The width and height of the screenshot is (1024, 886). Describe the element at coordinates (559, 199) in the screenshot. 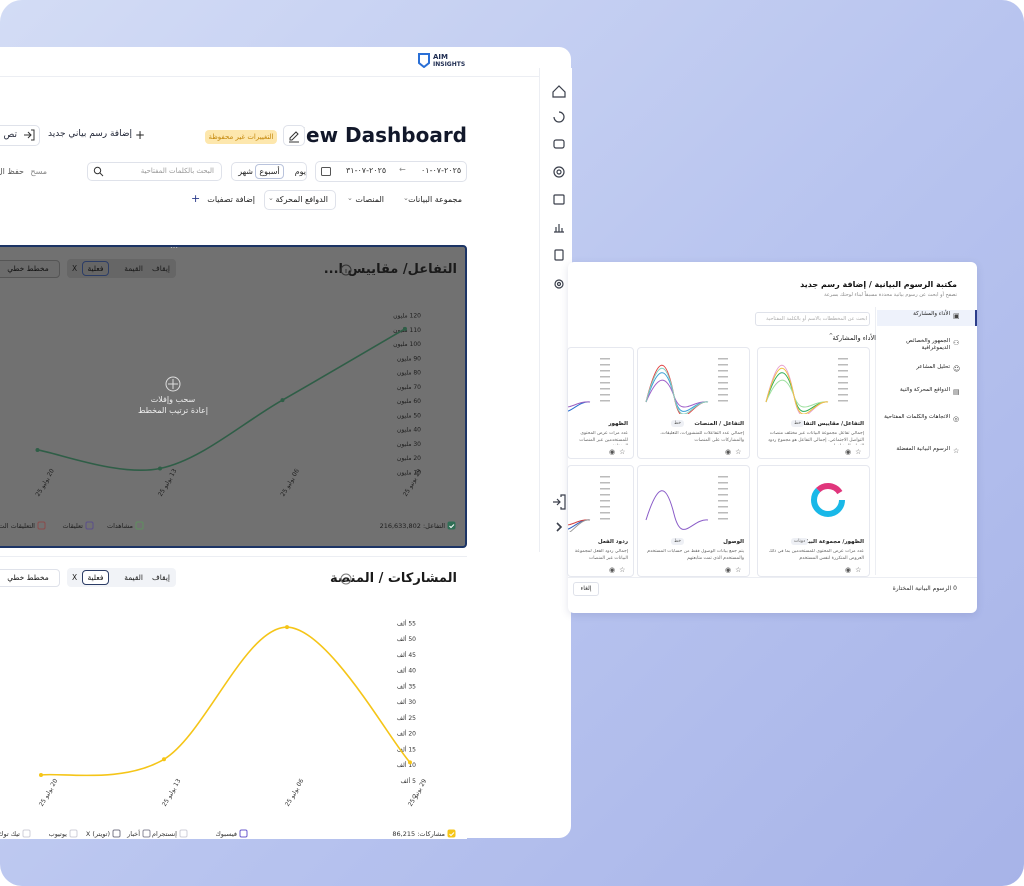

I see `report-icon` at that location.